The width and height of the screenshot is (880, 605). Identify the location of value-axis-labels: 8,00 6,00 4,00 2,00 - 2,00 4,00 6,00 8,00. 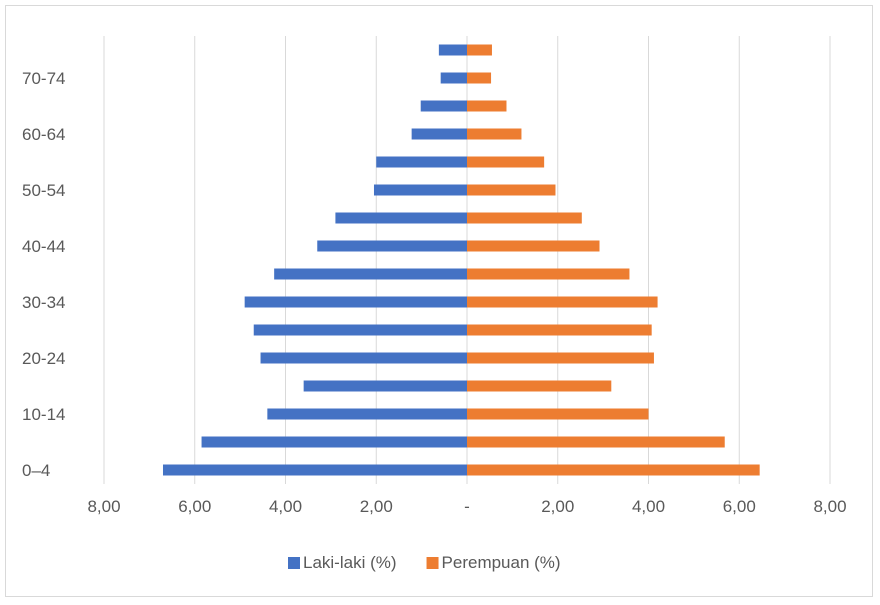
(466, 506).